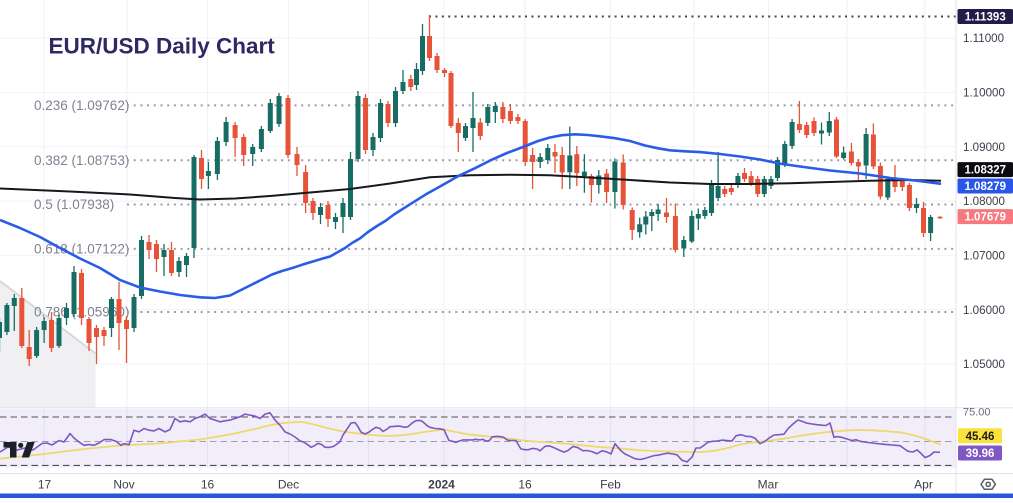  I want to click on svg-text: 1.07000, so click(984, 256).